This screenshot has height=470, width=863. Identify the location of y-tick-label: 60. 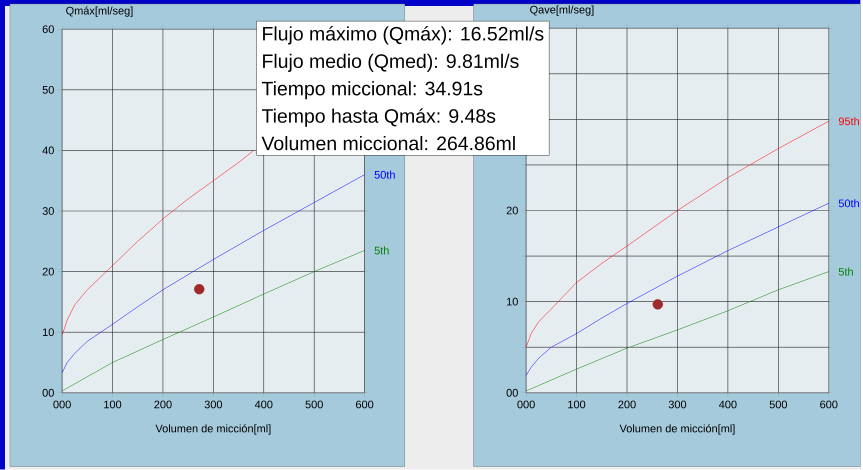
(48, 30).